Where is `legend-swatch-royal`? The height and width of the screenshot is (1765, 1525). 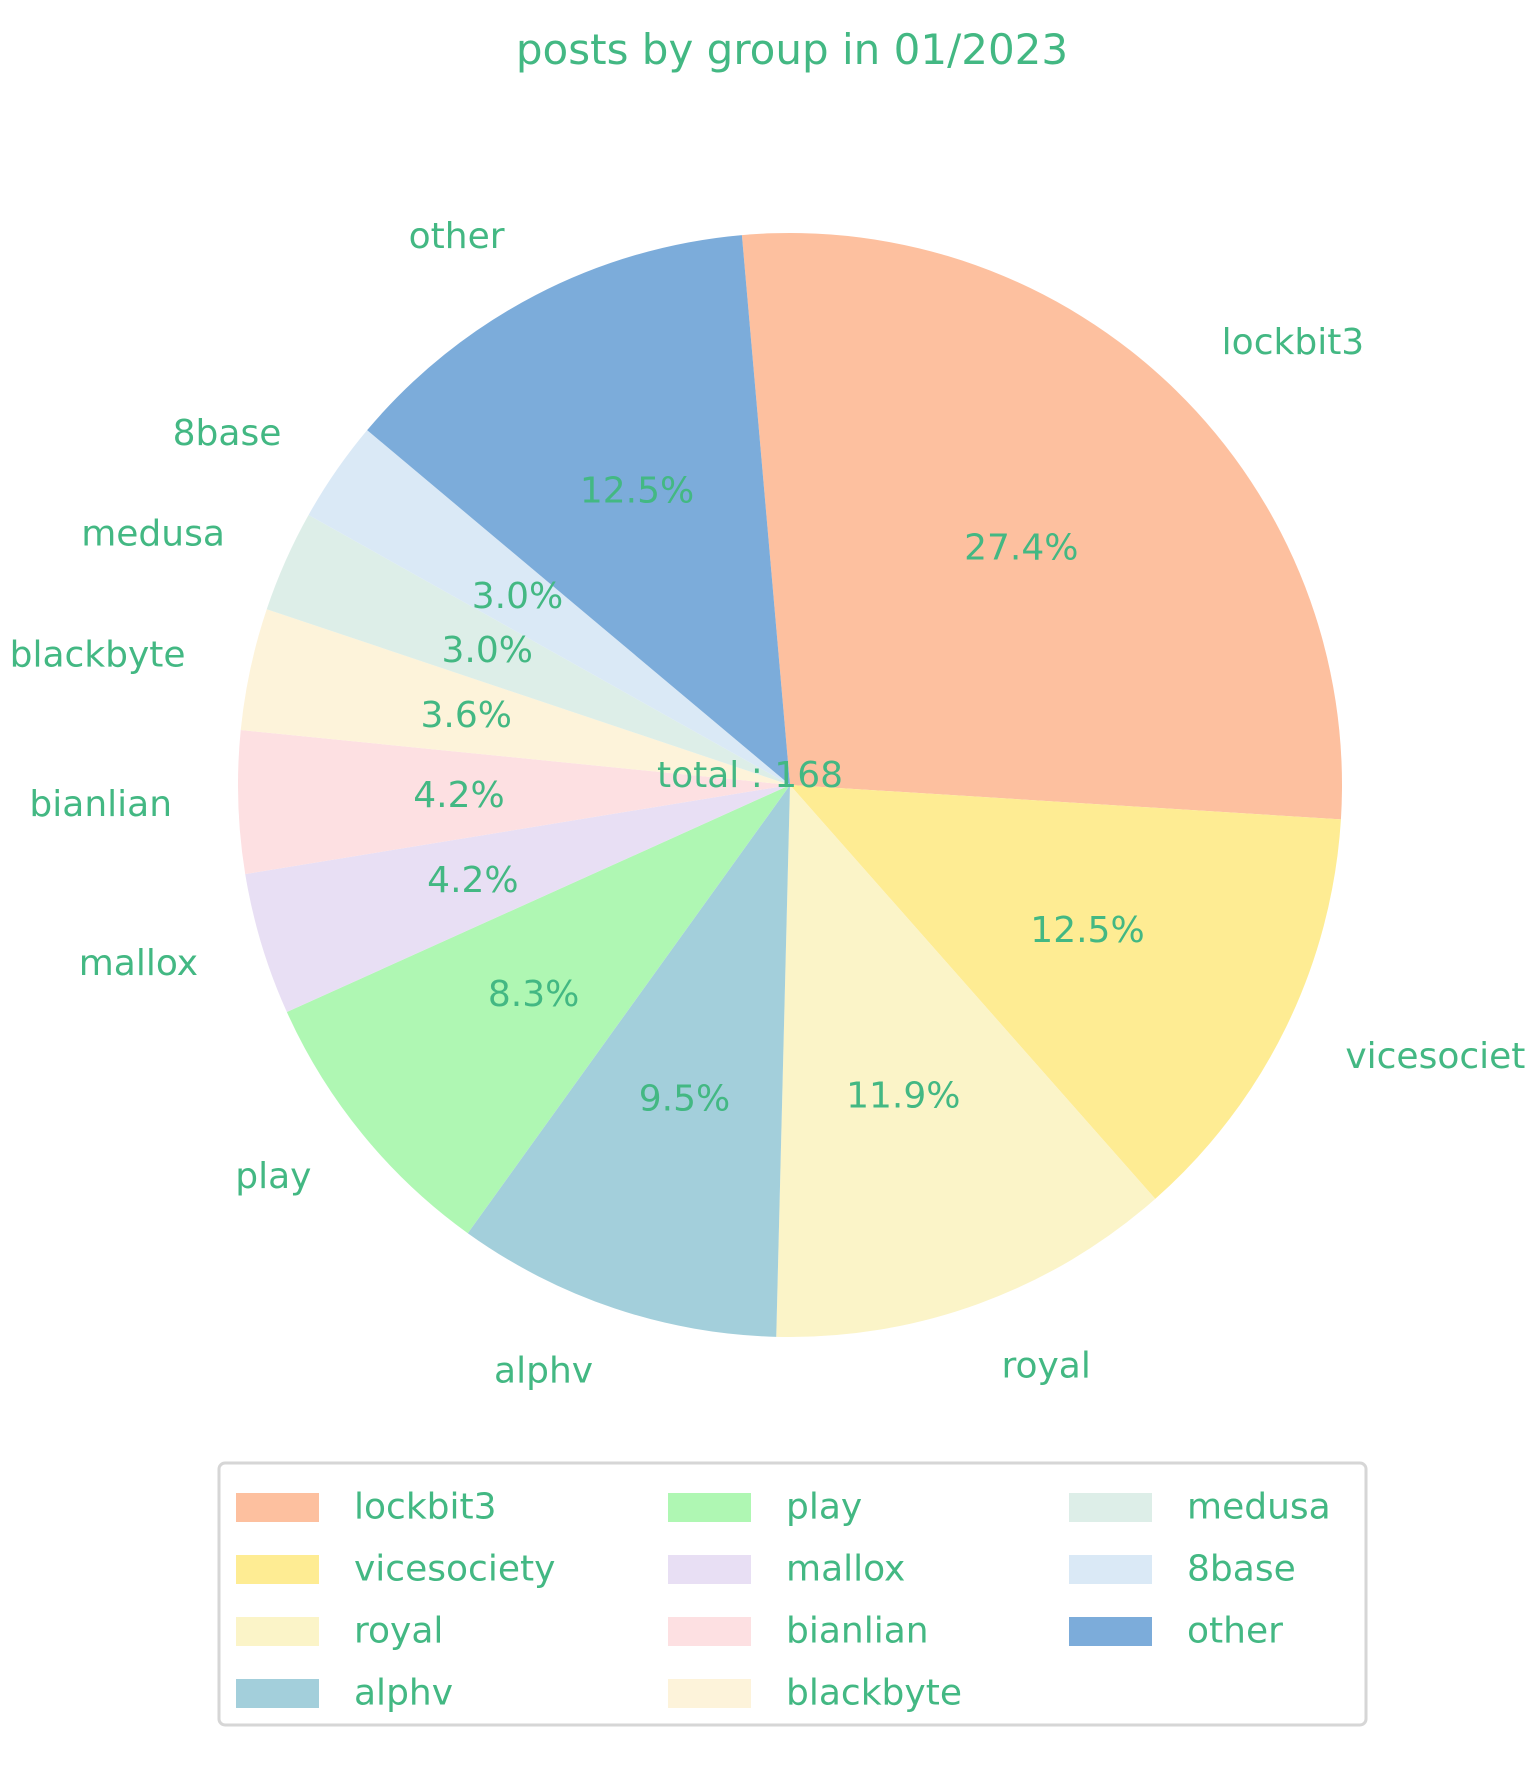
legend-swatch-royal is located at coordinates (277, 1631).